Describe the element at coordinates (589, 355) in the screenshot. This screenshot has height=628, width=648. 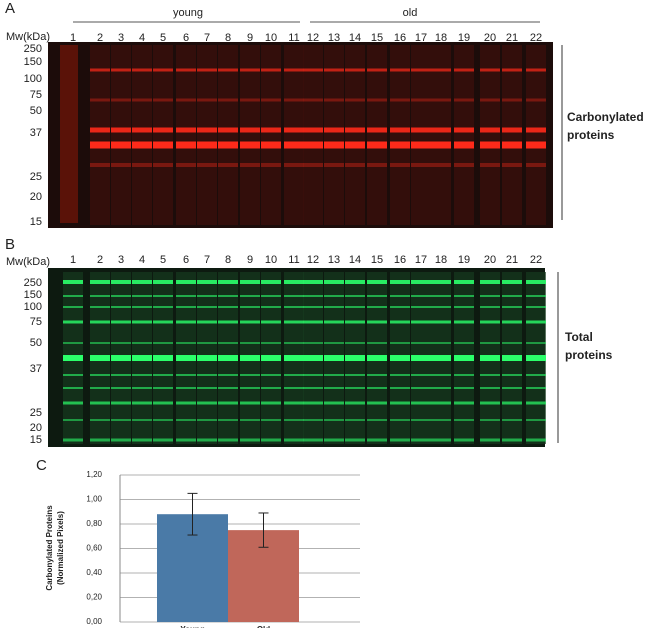
I see `side-label: proteins` at that location.